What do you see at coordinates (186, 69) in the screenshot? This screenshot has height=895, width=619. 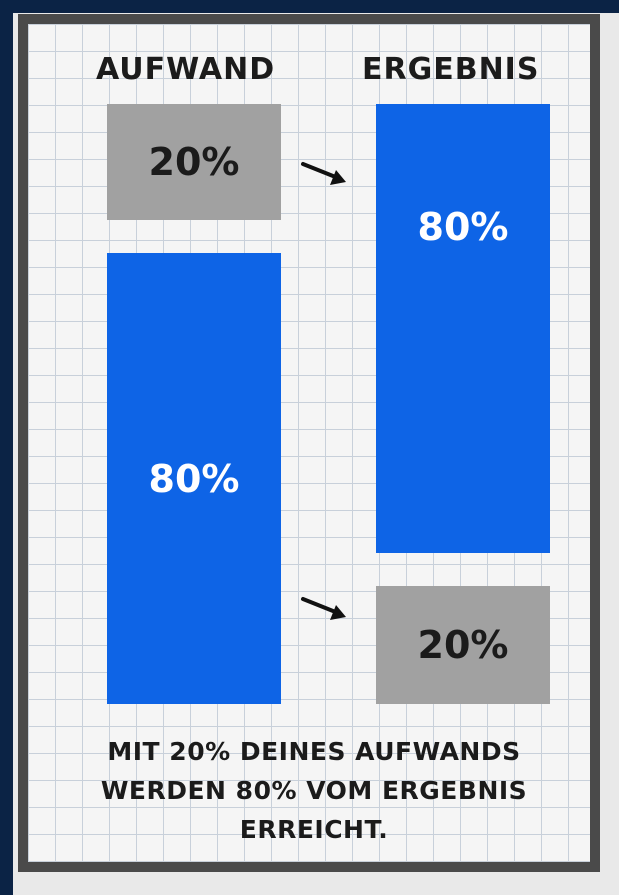 I see `aufwand-heading: AUFWAND` at bounding box center [186, 69].